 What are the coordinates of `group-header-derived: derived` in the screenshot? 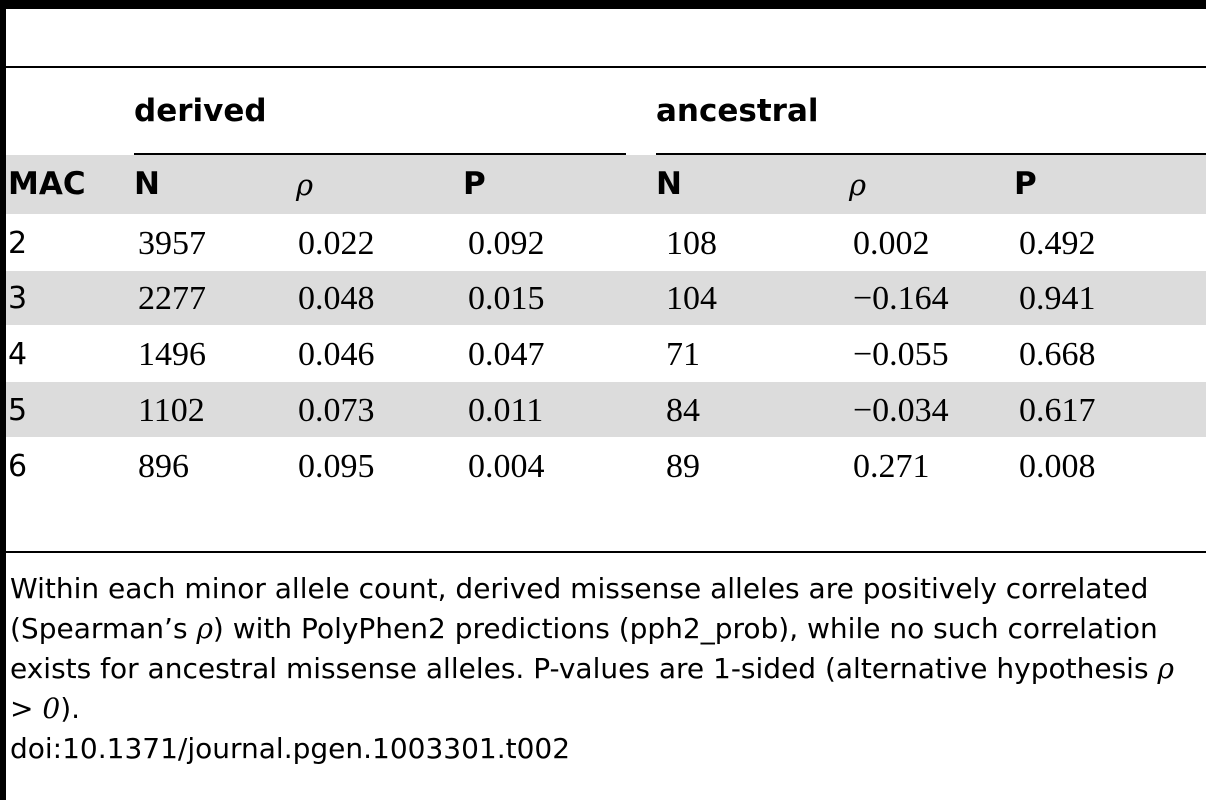 It's located at (200, 111).